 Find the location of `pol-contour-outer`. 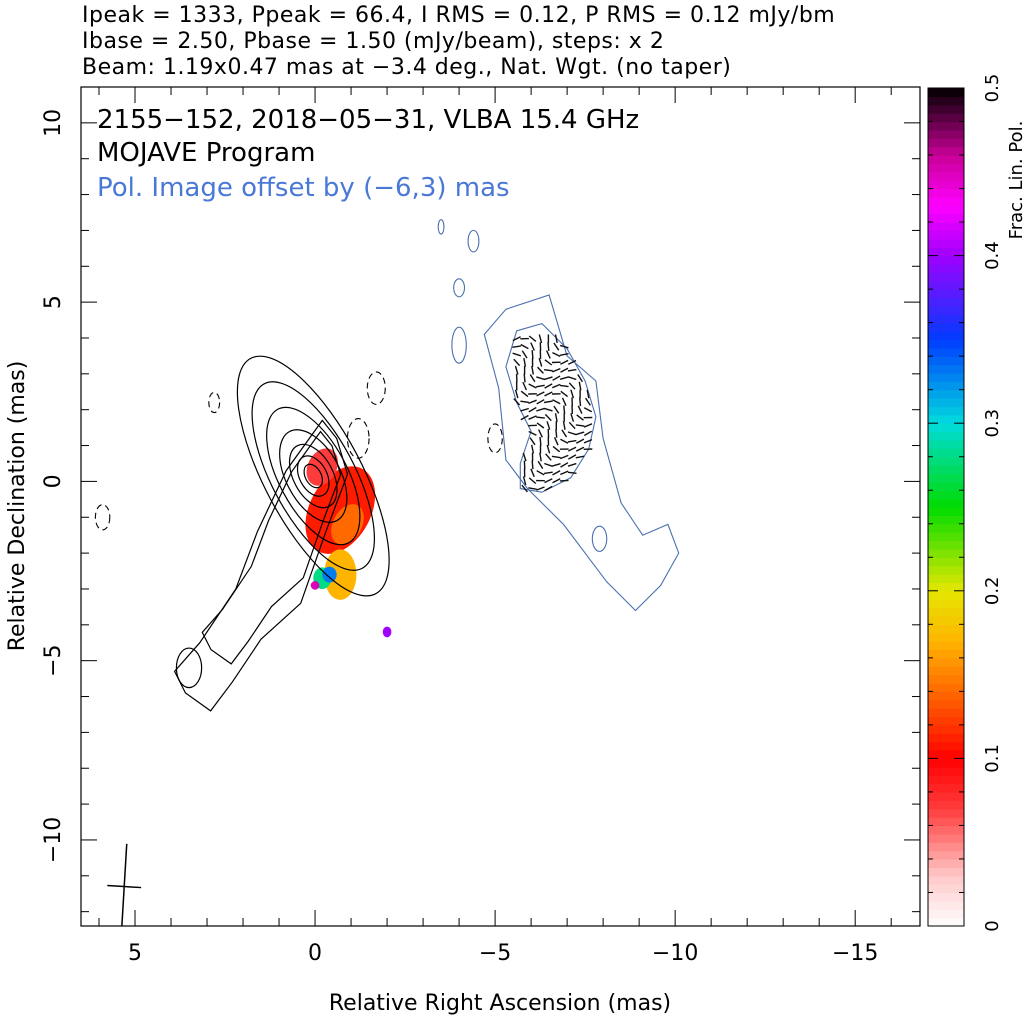

pol-contour-outer is located at coordinates (581, 453).